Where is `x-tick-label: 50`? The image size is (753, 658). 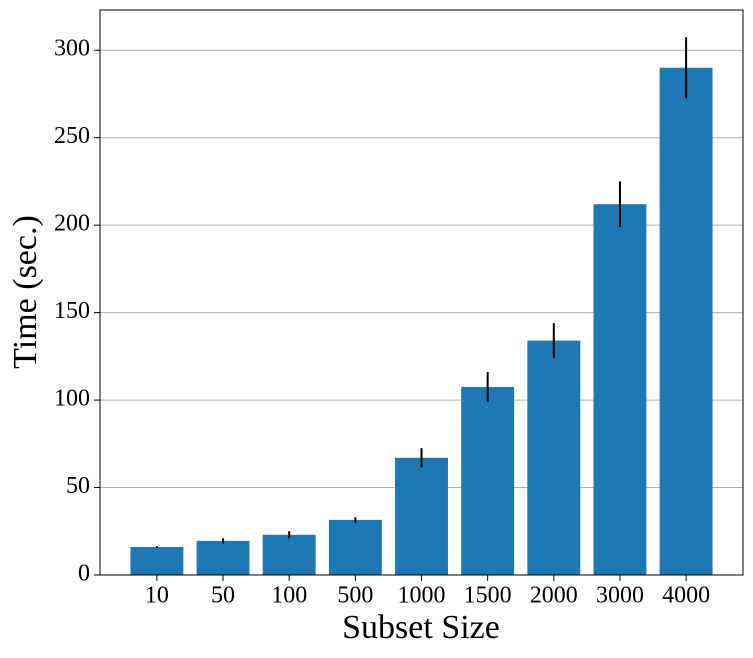
x-tick-label: 50 is located at coordinates (223, 596).